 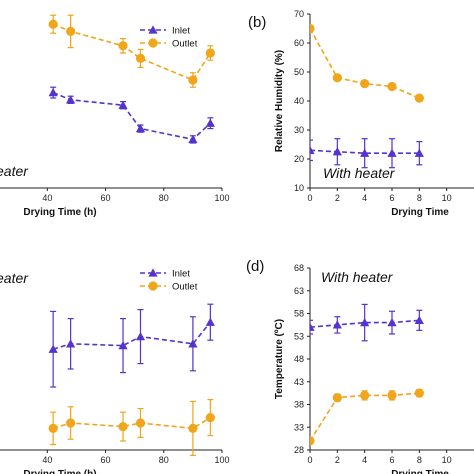 What do you see at coordinates (299, 14) in the screenshot?
I see `y-tick-label: 70` at bounding box center [299, 14].